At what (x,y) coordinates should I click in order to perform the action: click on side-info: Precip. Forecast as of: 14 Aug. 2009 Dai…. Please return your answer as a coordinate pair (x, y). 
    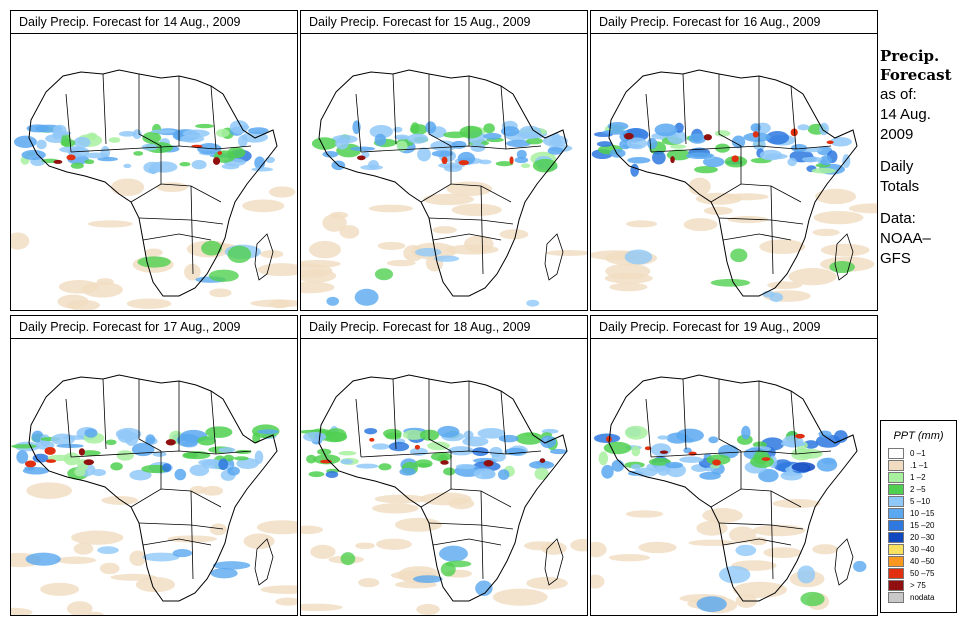
    Looking at the image, I should click on (921, 158).